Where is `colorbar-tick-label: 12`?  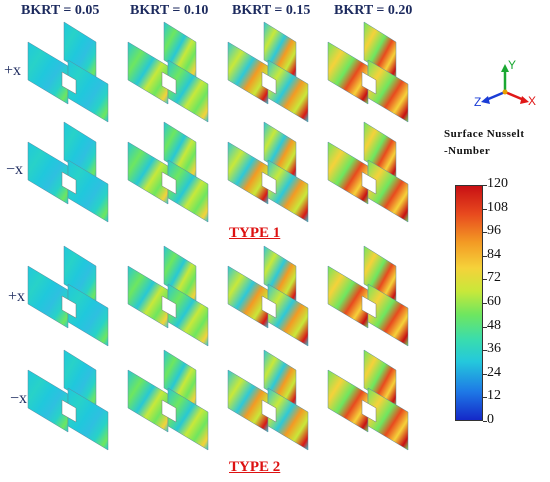
colorbar-tick-label: 12 is located at coordinates (494, 396).